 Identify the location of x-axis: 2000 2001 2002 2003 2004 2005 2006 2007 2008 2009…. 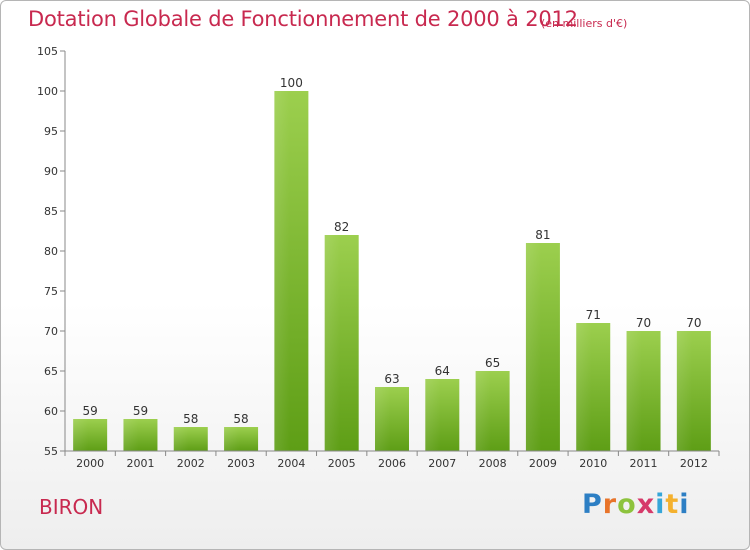
(392, 460).